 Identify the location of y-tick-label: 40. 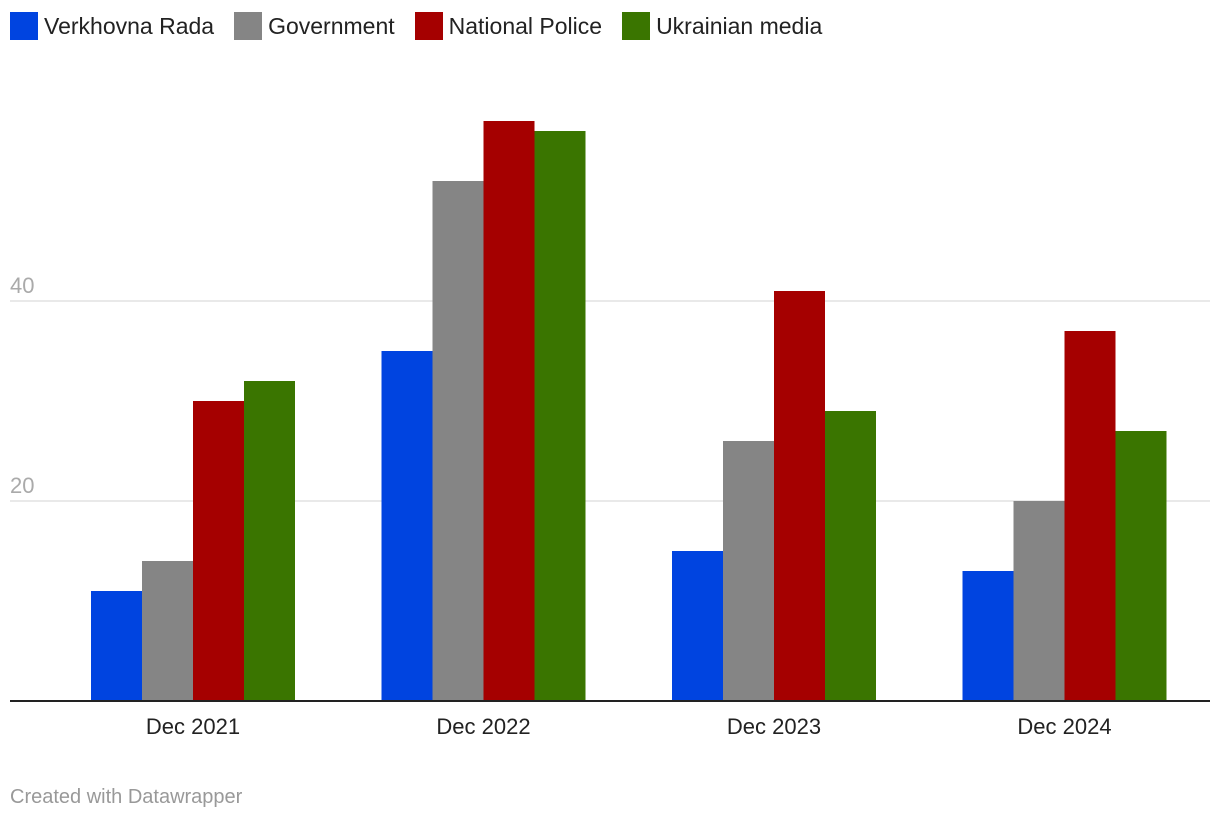
(22, 285).